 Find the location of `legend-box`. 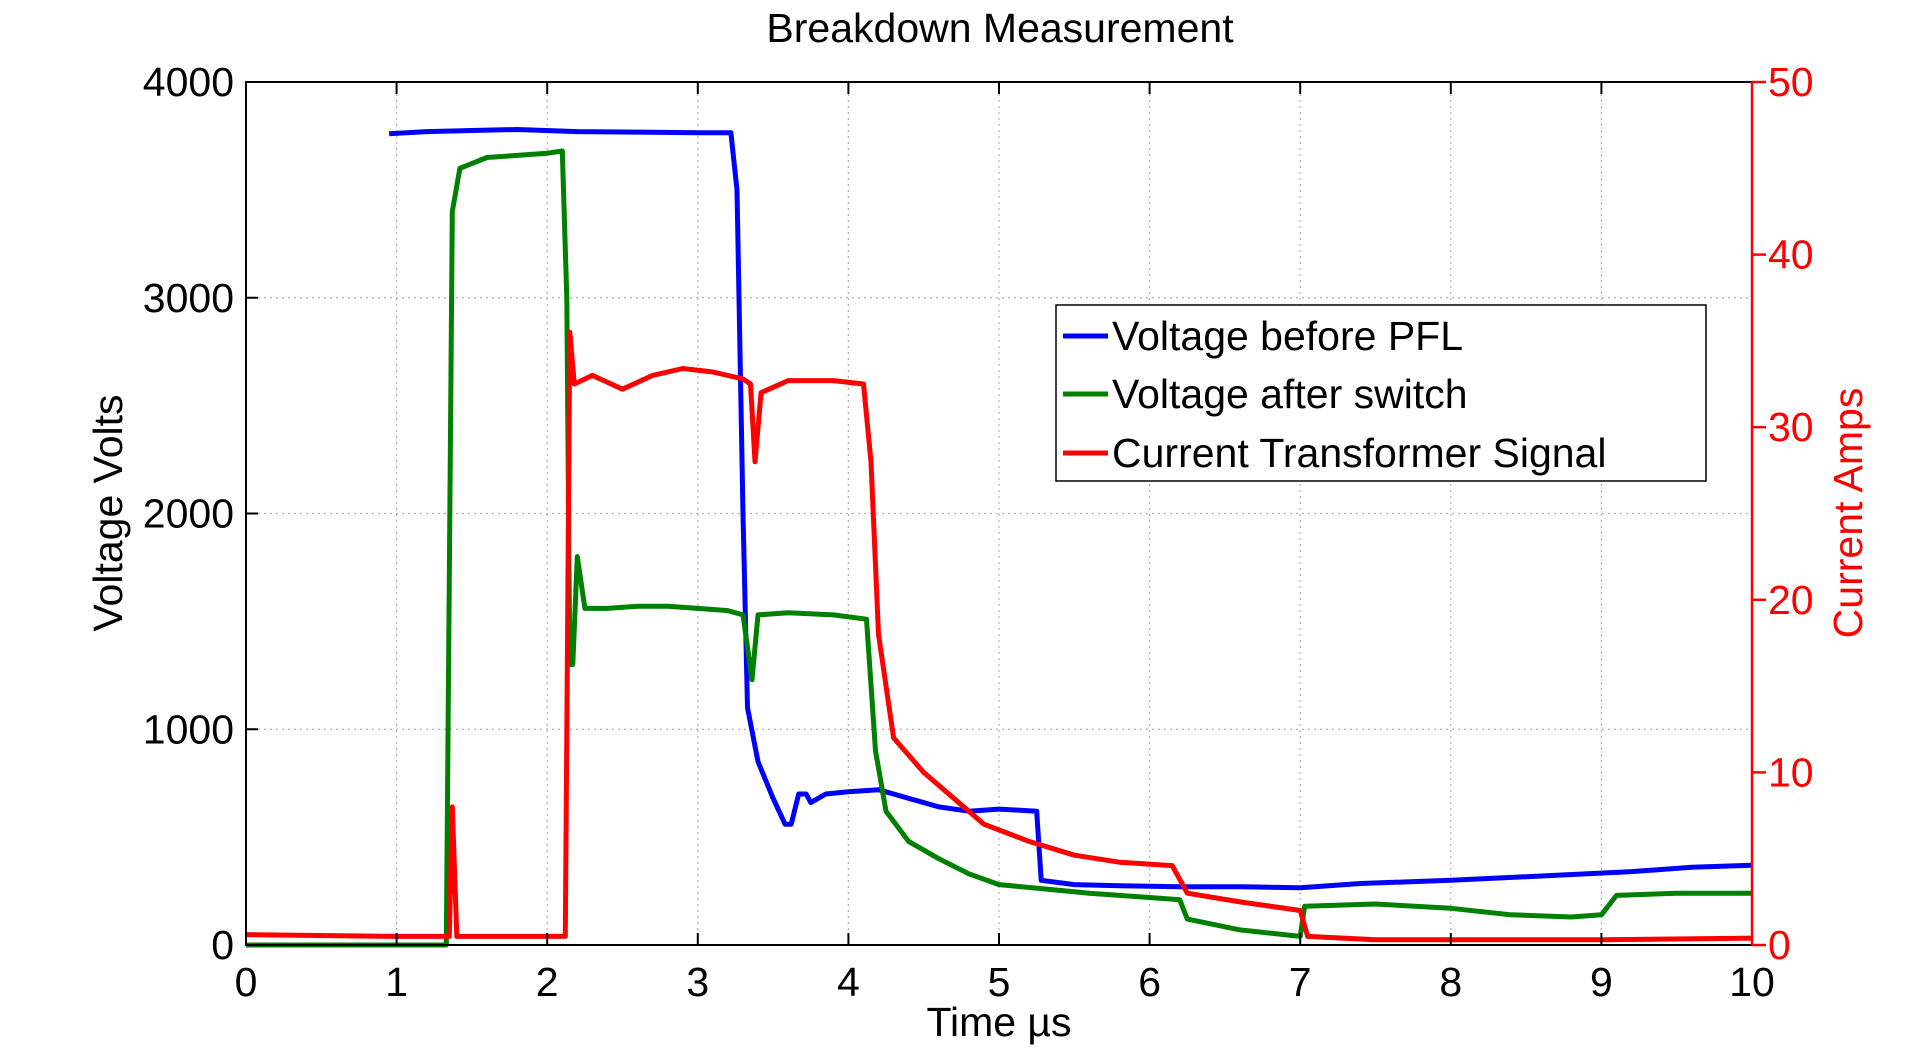

legend-box is located at coordinates (1381, 393).